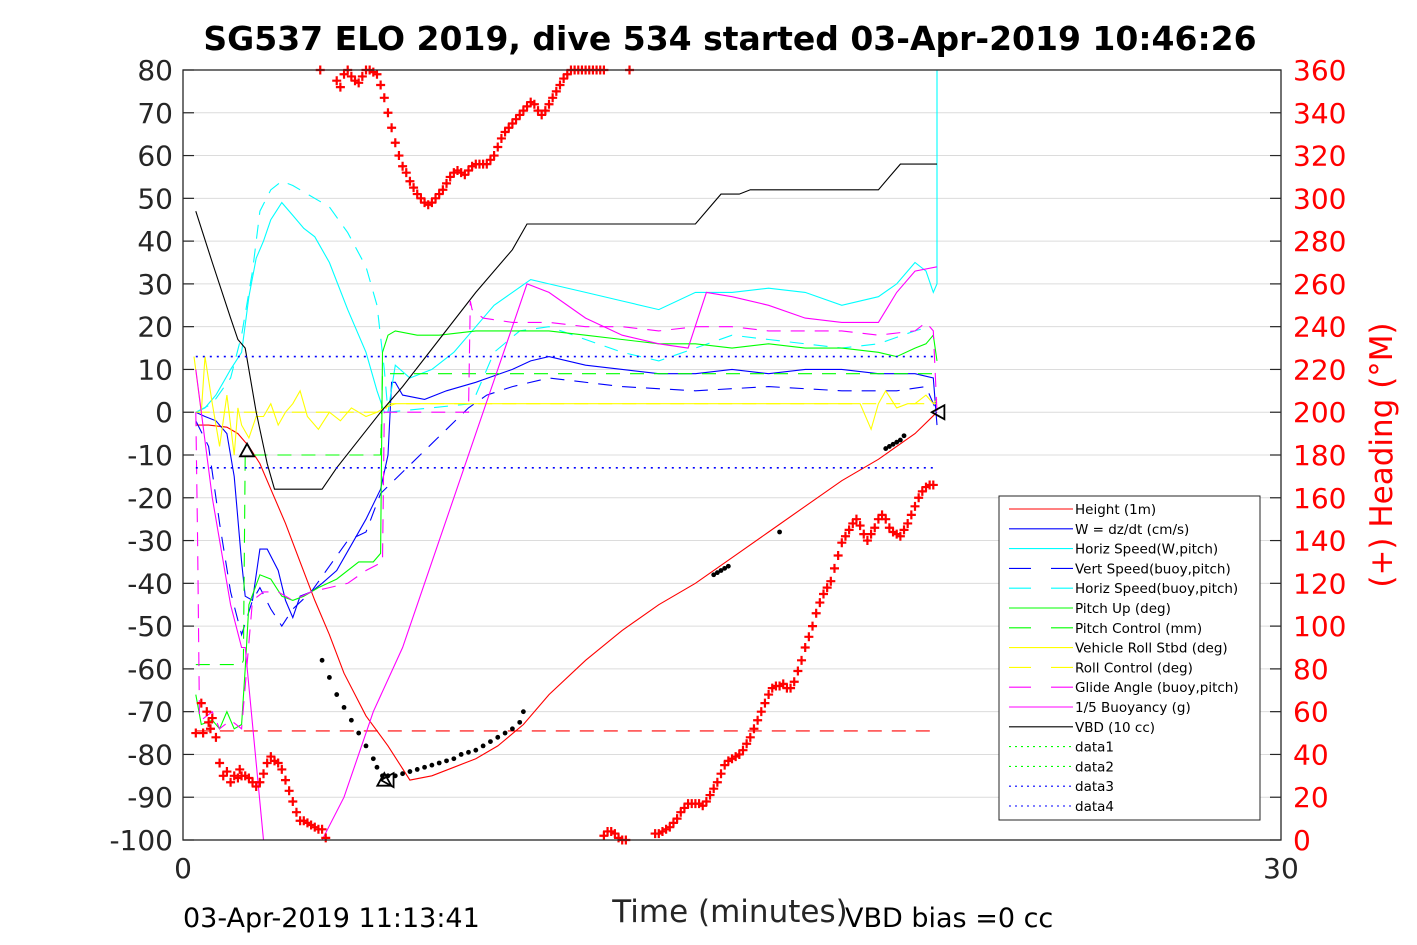 This screenshot has width=1417, height=945. Describe the element at coordinates (1115, 728) in the screenshot. I see `legend-label: VBD (10 cc)` at that location.